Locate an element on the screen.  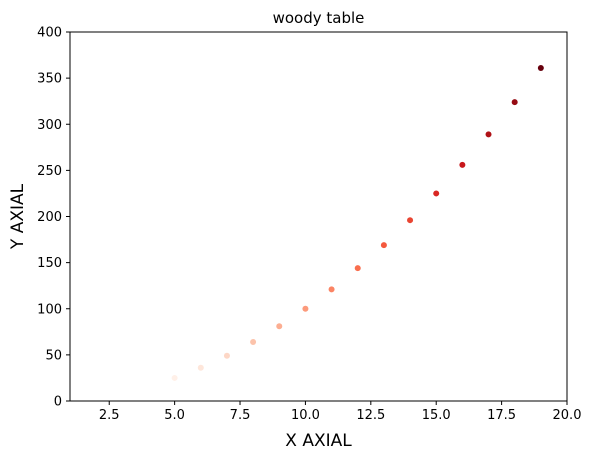
x-tick-label: 17.5 is located at coordinates (501, 415).